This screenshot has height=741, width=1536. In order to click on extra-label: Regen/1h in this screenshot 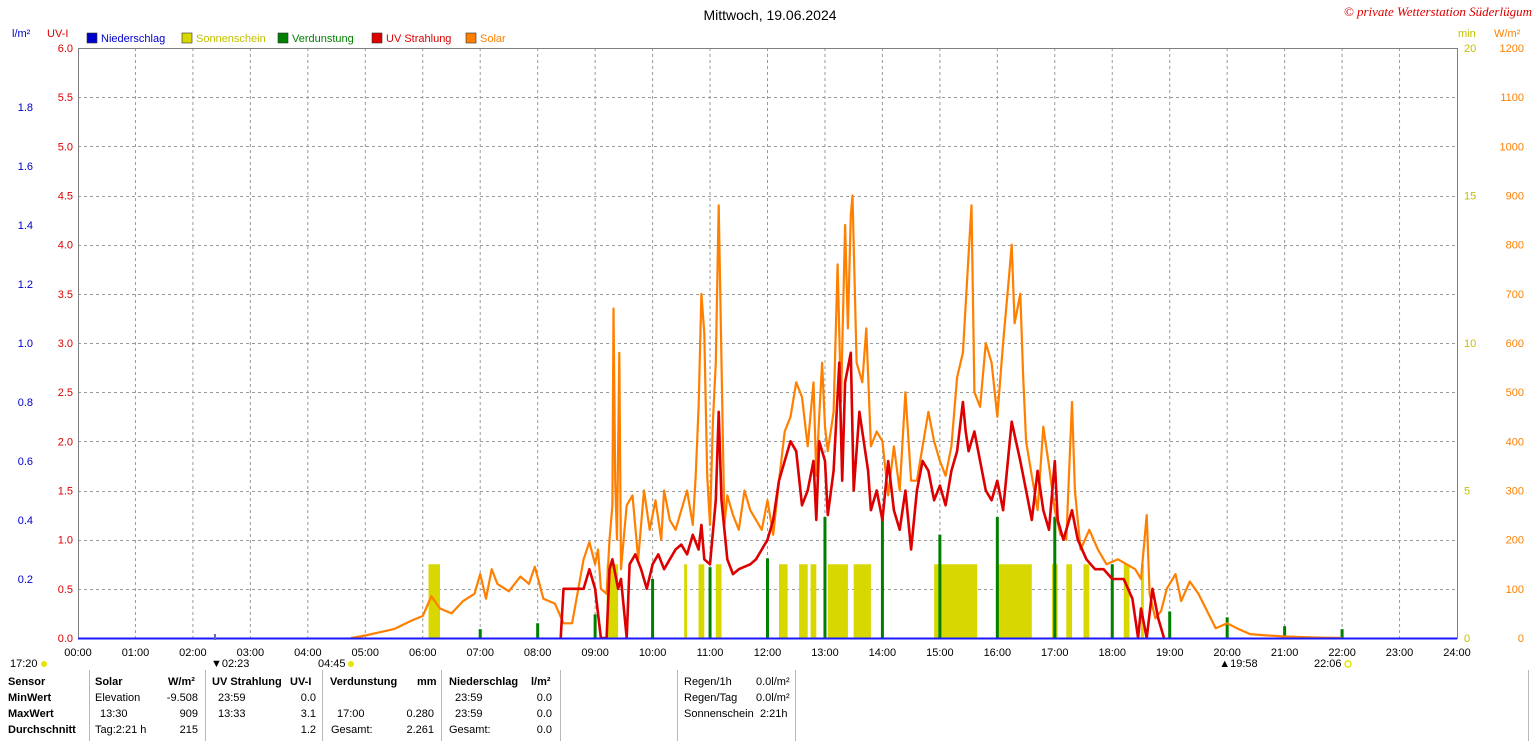, I will do `click(708, 682)`.